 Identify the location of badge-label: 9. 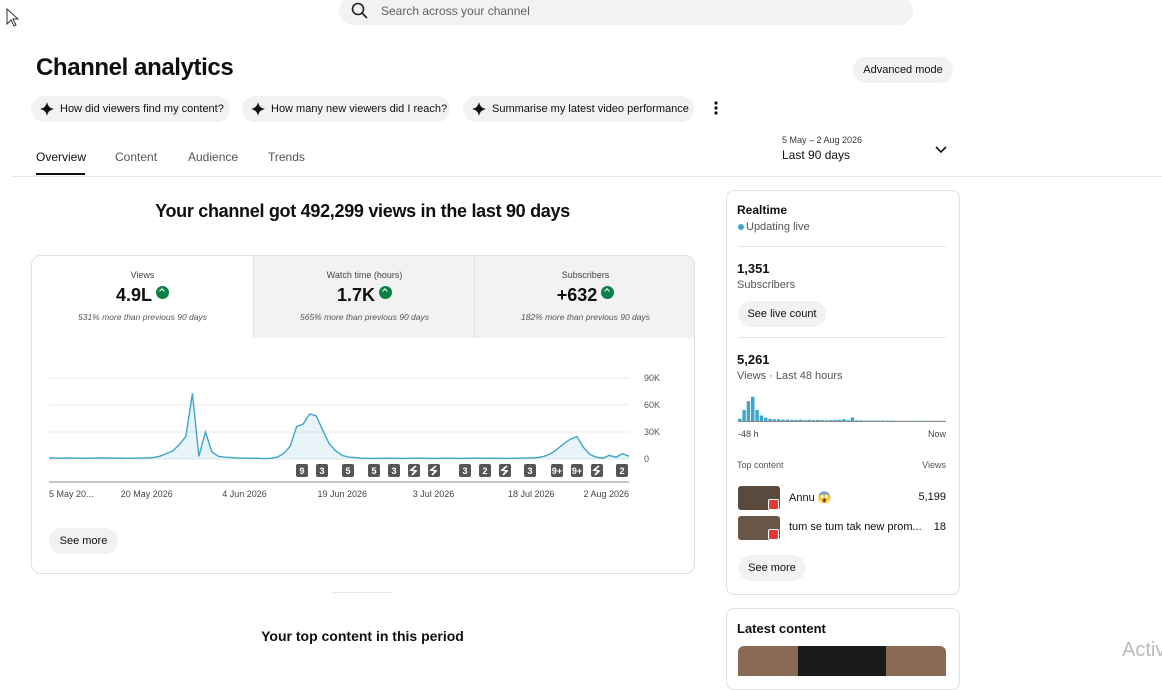
(301, 471).